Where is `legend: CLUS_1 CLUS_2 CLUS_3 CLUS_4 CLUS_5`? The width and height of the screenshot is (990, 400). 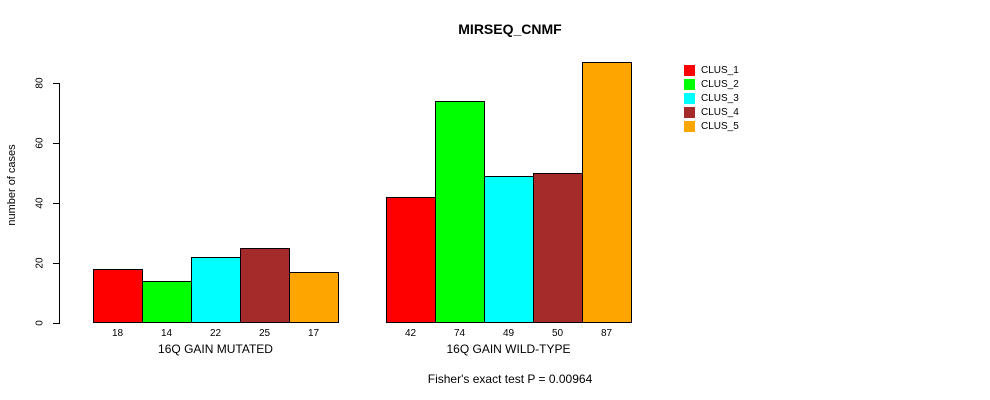 legend: CLUS_1 CLUS_2 CLUS_3 CLUS_4 CLUS_5 is located at coordinates (711, 100).